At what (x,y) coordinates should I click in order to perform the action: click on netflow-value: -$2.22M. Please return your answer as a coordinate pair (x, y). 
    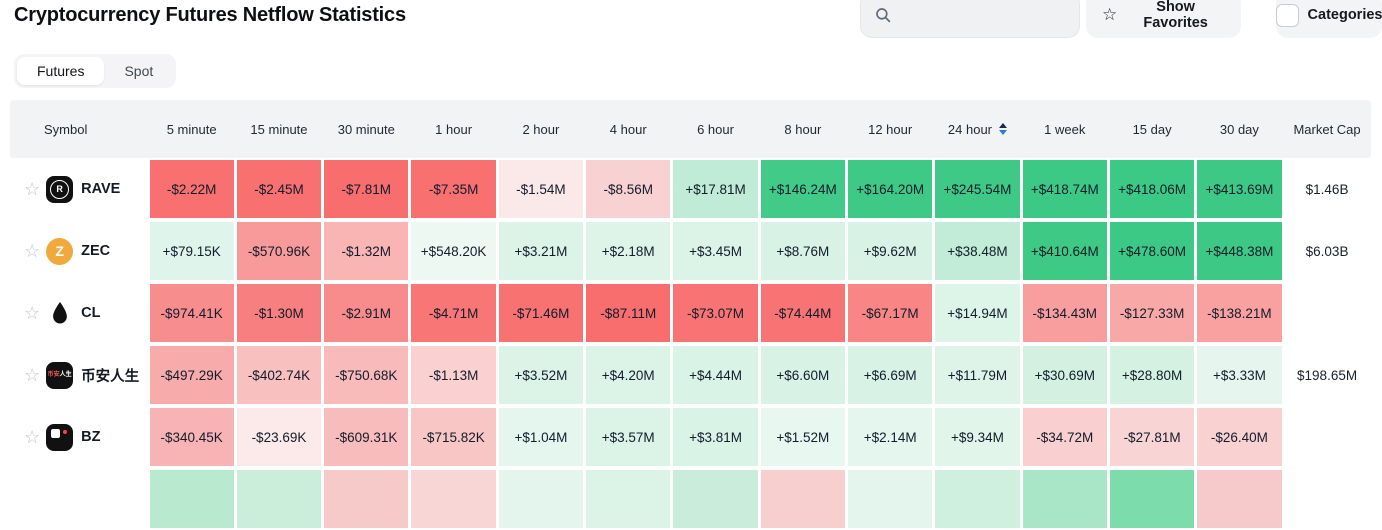
    Looking at the image, I should click on (191, 189).